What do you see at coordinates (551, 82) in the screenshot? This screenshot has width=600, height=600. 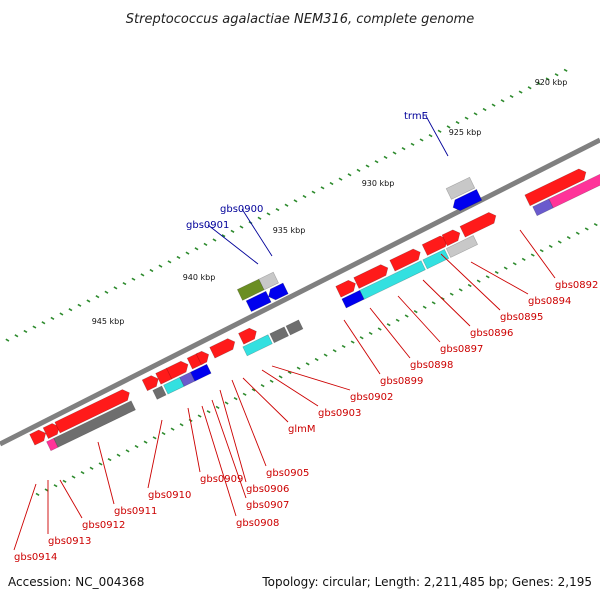 I see `tick-label: 920 kbp` at bounding box center [551, 82].